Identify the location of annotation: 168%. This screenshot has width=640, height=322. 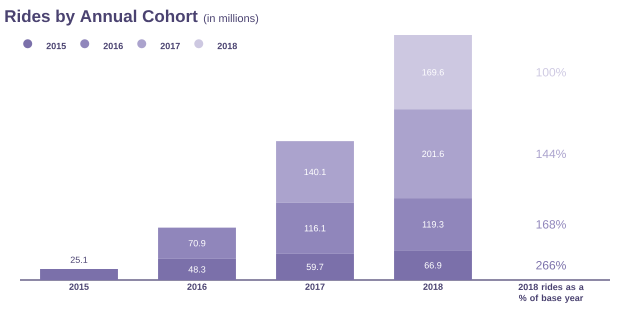
(551, 224).